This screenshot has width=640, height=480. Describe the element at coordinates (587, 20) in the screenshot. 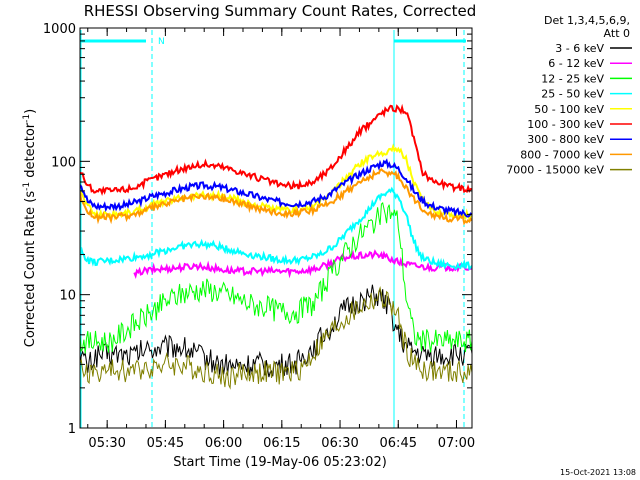

I see `legend-header-line1: Det 1,3,4,5,6,9,` at that location.